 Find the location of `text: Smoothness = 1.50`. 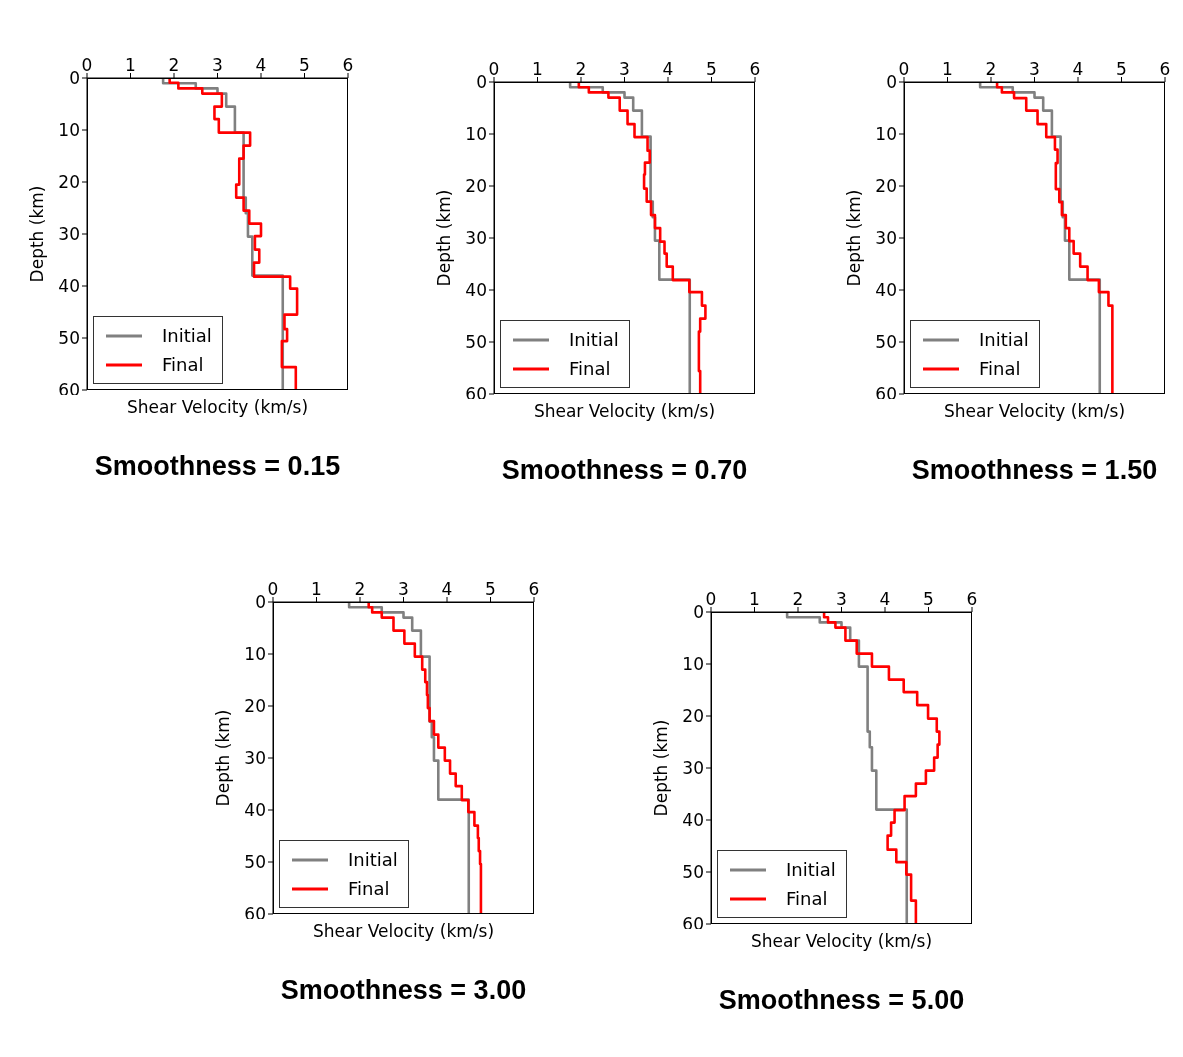

text: Smoothness = 1.50 is located at coordinates (1034, 470).